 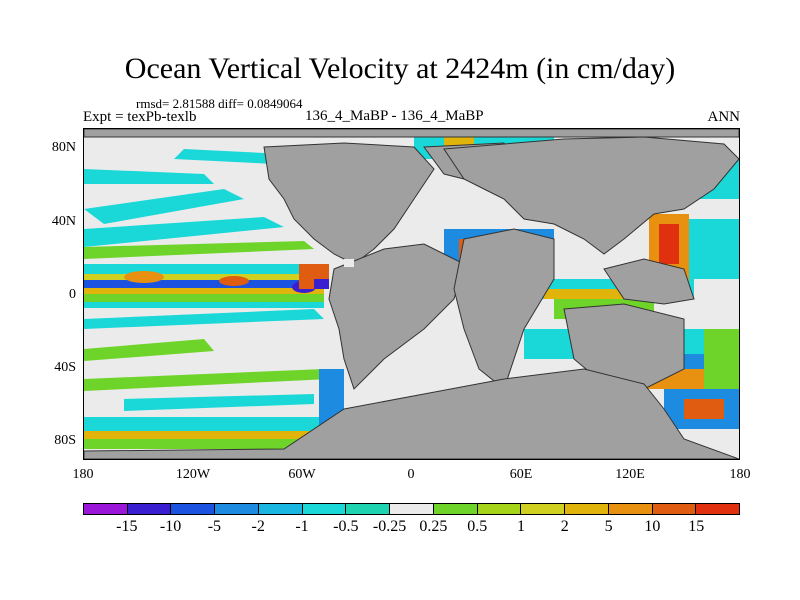 I want to click on colorbar-tick-label: -15, so click(x=127, y=526).